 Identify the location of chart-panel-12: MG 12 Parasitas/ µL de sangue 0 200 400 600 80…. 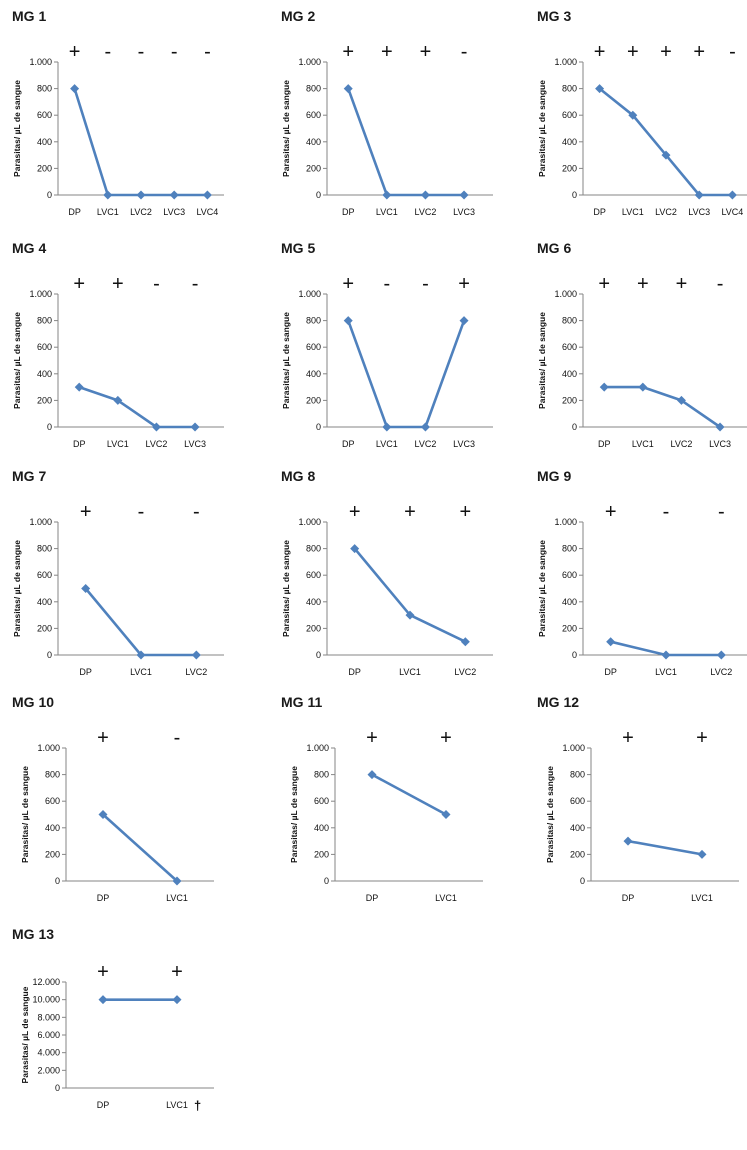
(640, 805).